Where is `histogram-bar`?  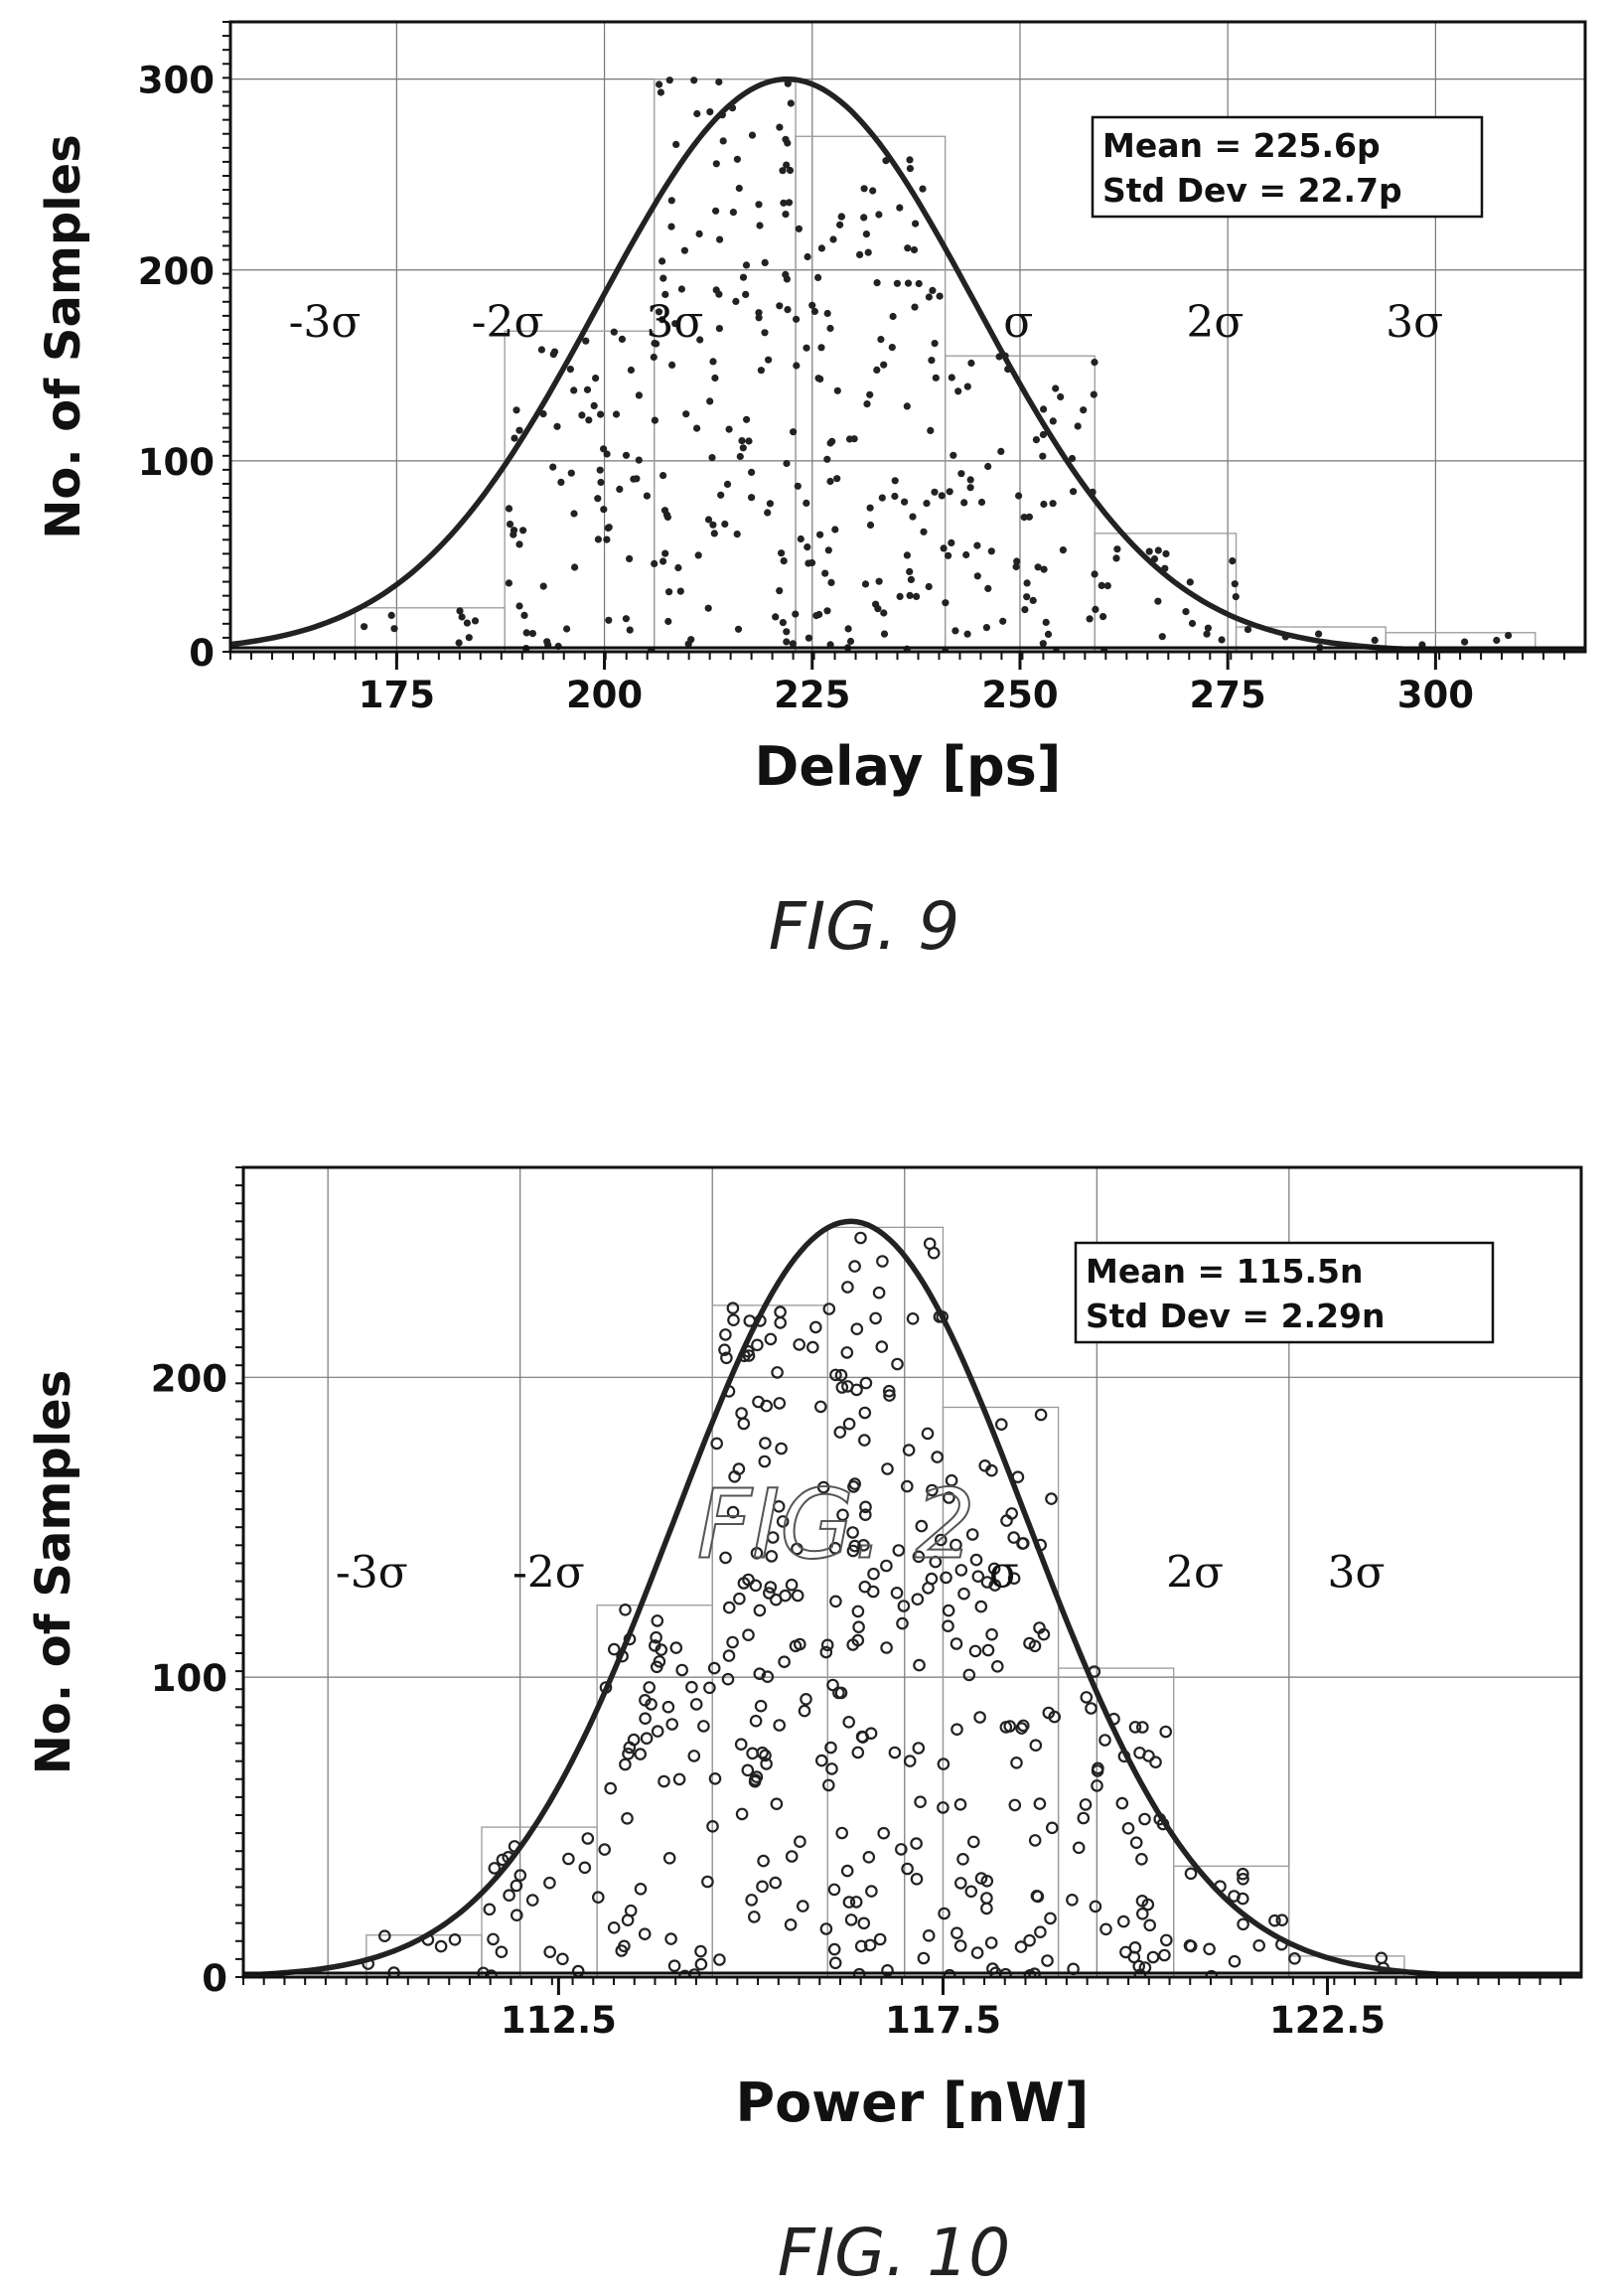 histogram-bar is located at coordinates (885, 1602).